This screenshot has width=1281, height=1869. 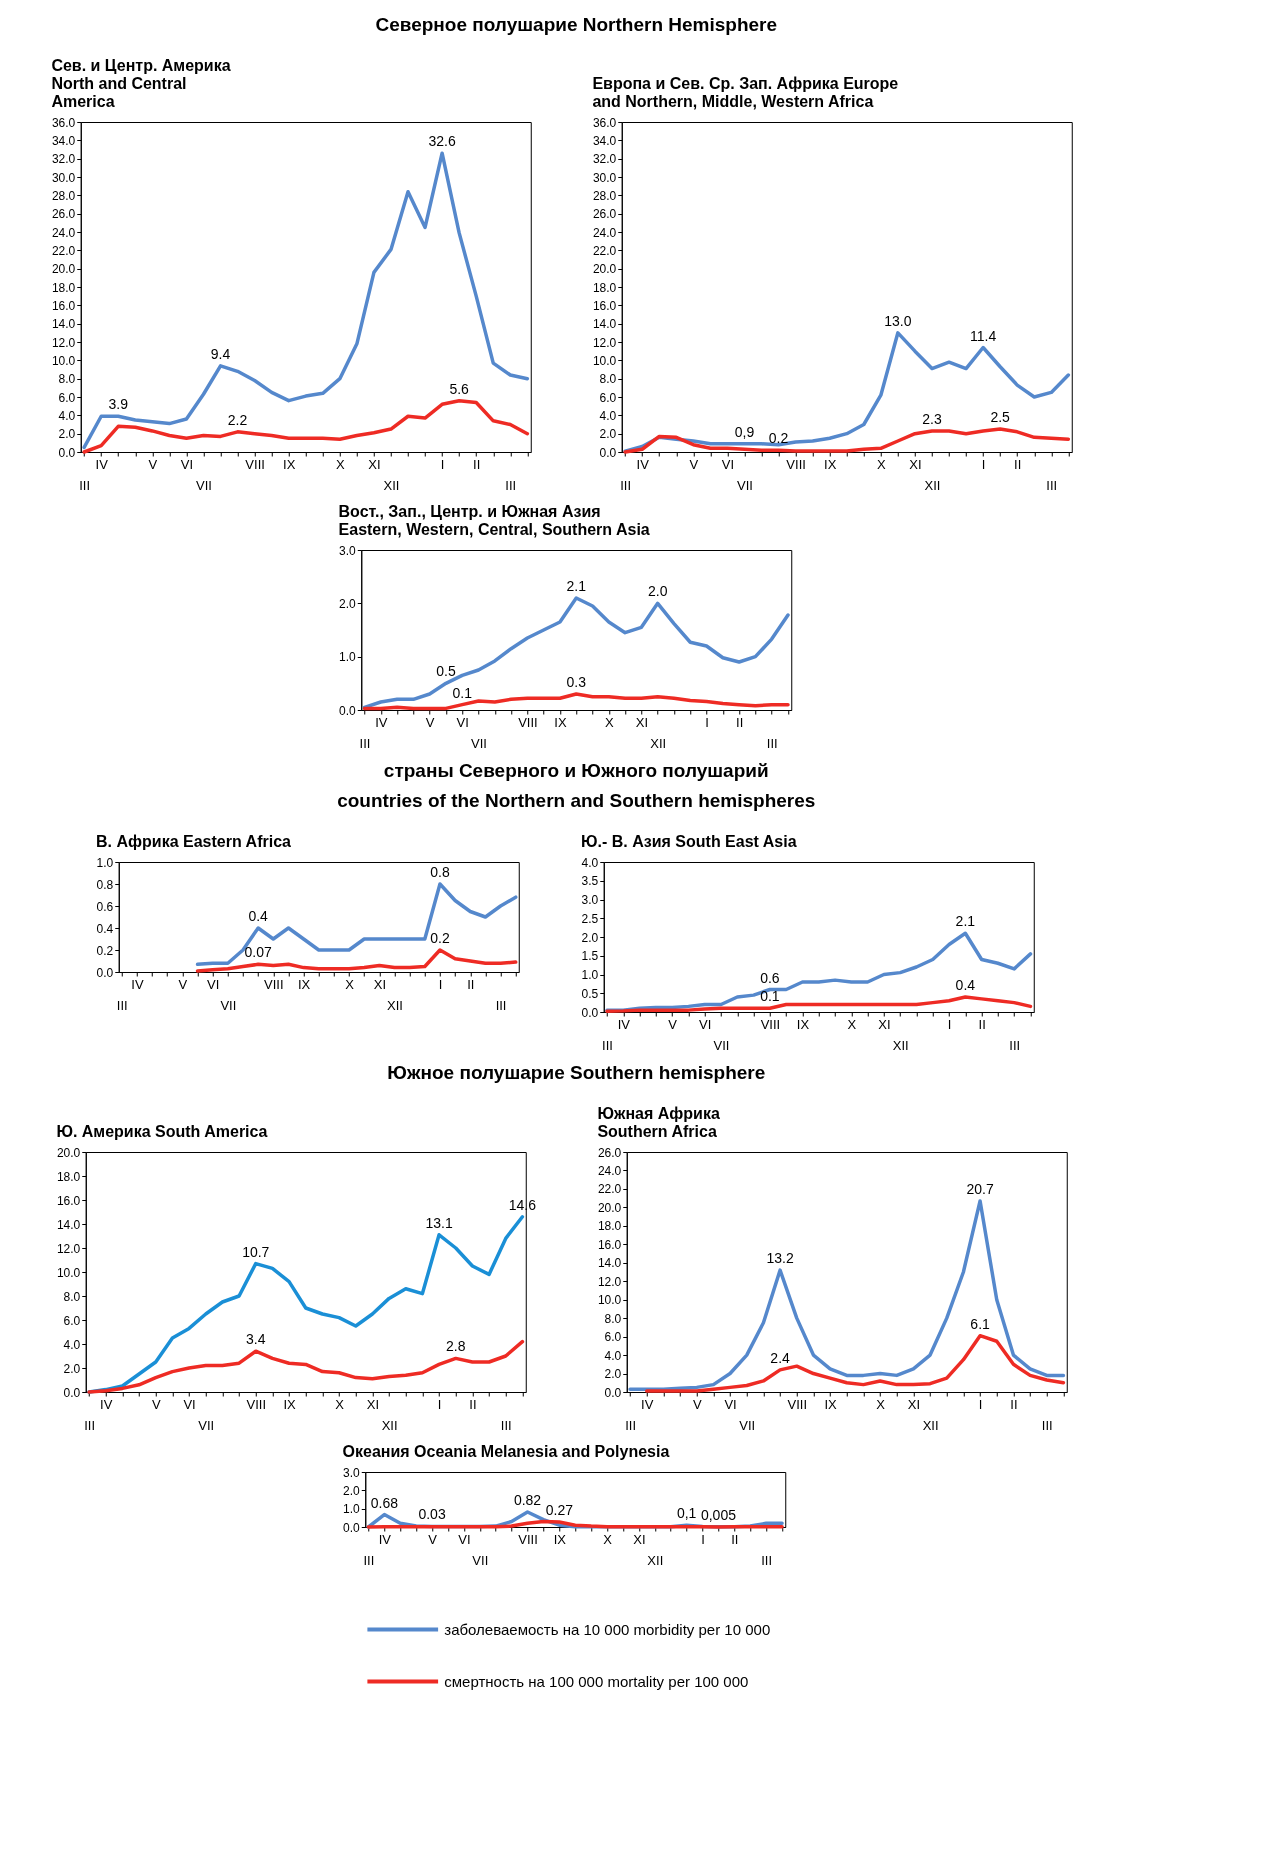 What do you see at coordinates (604, 214) in the screenshot?
I see `y-tick-label: 26.0` at bounding box center [604, 214].